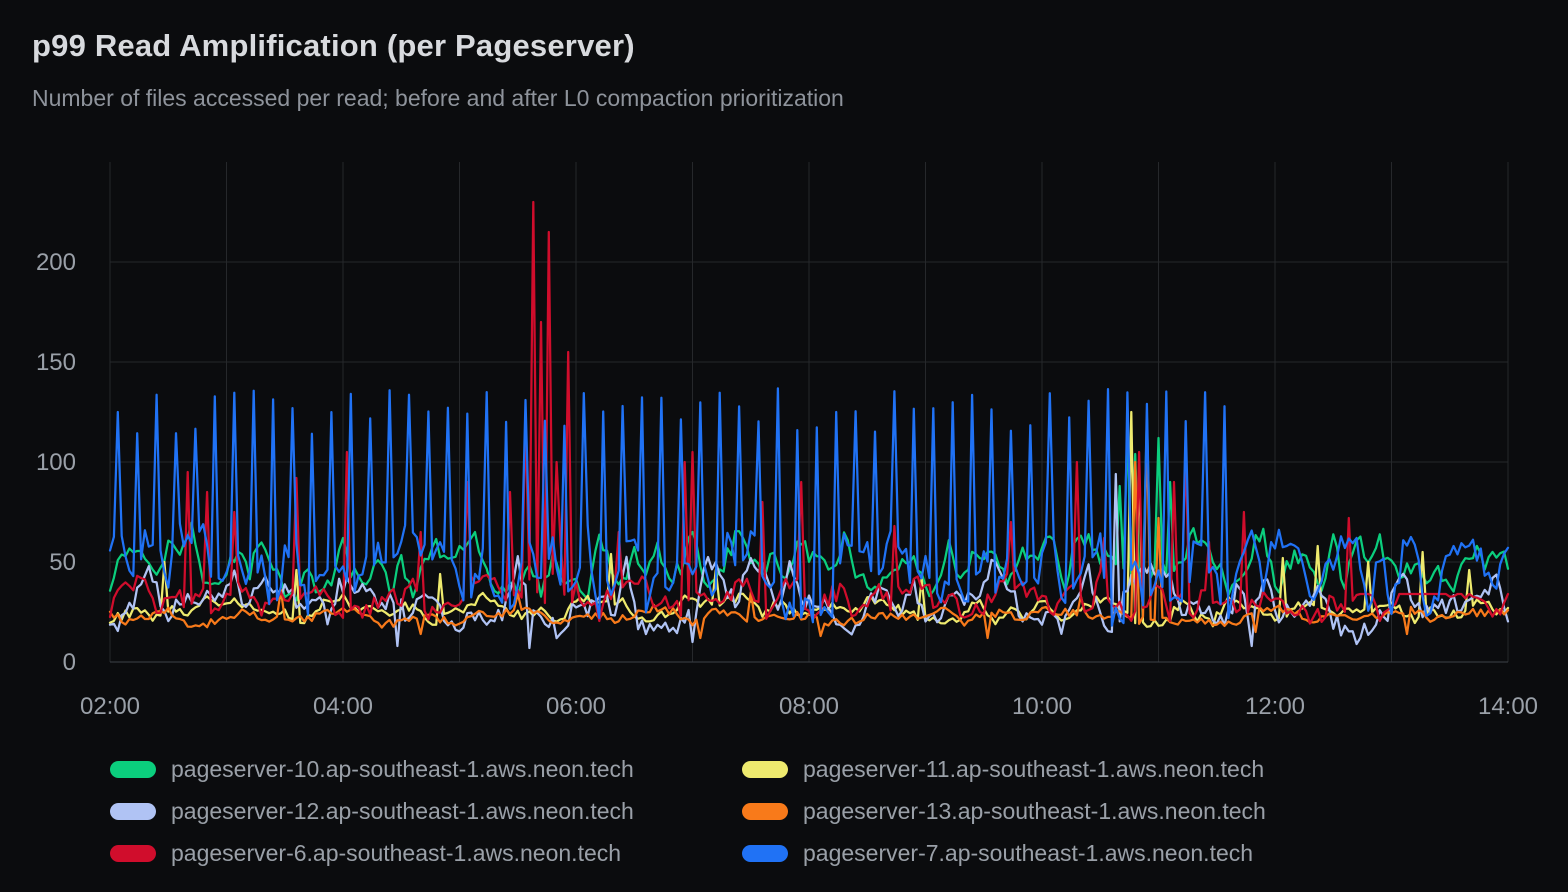 The height and width of the screenshot is (892, 1568). I want to click on y-tick-label: 200, so click(56, 262).